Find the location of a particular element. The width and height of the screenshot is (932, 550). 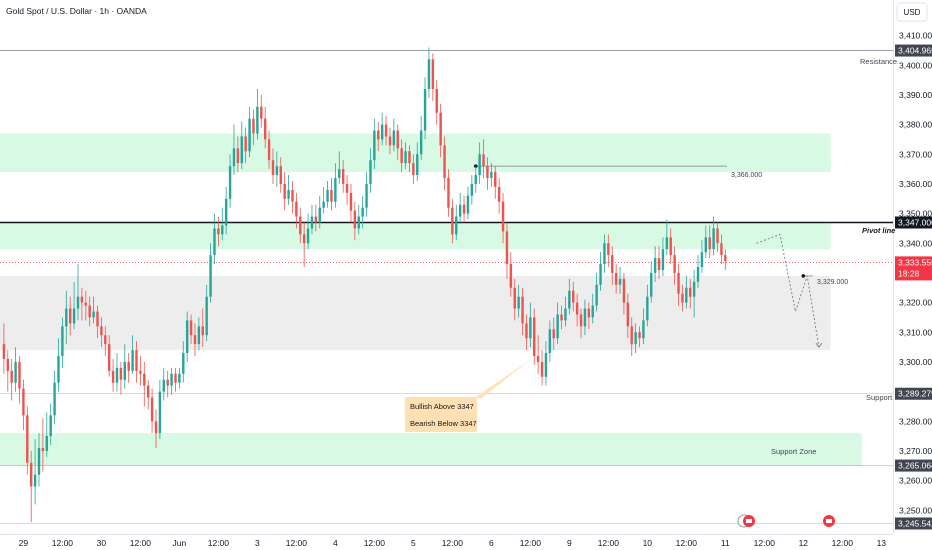

y-tick-label: 3,350.000 is located at coordinates (915, 214).